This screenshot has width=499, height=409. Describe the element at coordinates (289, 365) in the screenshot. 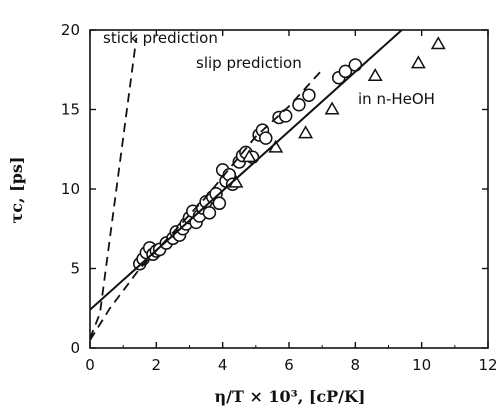

I see `x-tick-label: 6` at that location.